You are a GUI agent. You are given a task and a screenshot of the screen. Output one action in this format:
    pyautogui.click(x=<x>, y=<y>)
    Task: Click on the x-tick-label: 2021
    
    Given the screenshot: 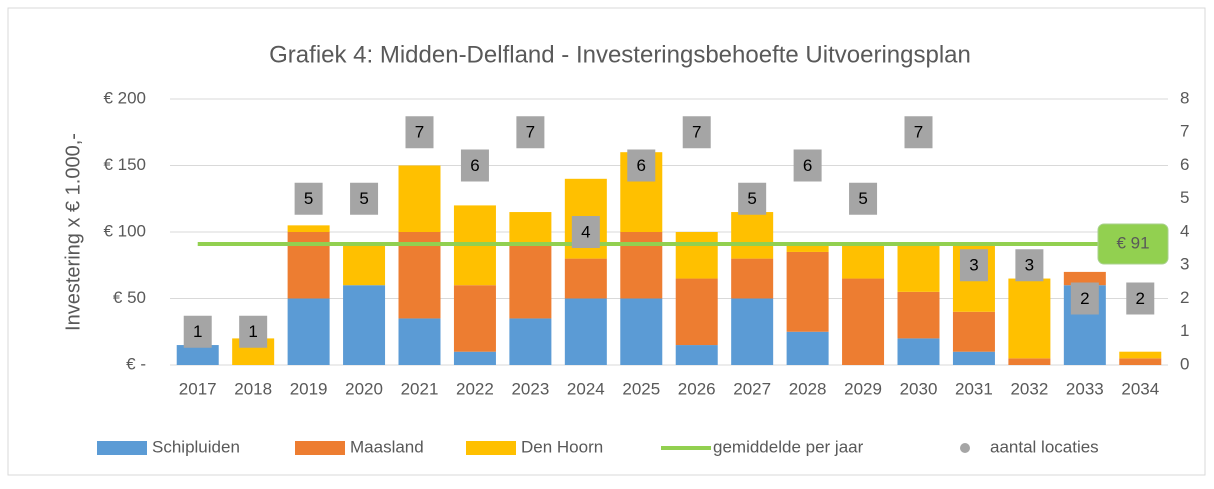 What is the action you would take?
    pyautogui.click(x=420, y=388)
    